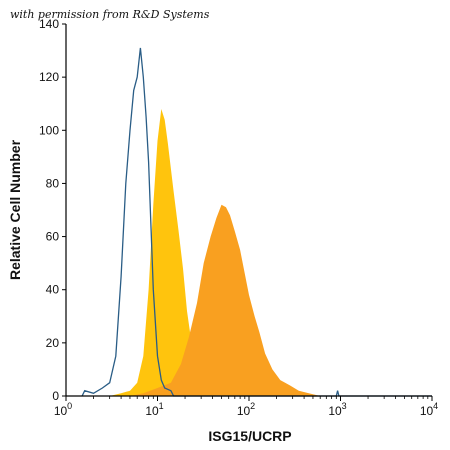 Image resolution: width=450 pixels, height=450 pixels. Describe the element at coordinates (49, 24) in the screenshot. I see `y-tick-label: 140` at that location.